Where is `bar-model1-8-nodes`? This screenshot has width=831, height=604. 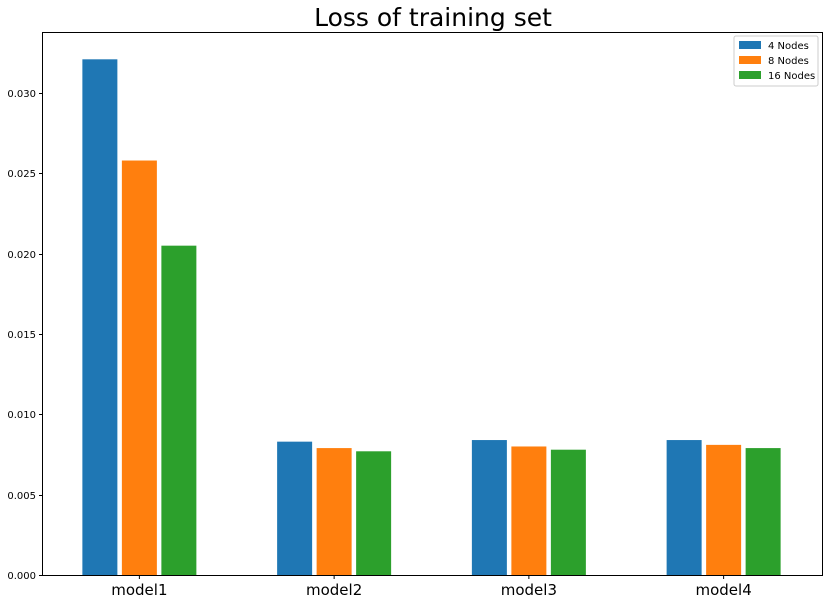 bar-model1-8-nodes is located at coordinates (139, 368).